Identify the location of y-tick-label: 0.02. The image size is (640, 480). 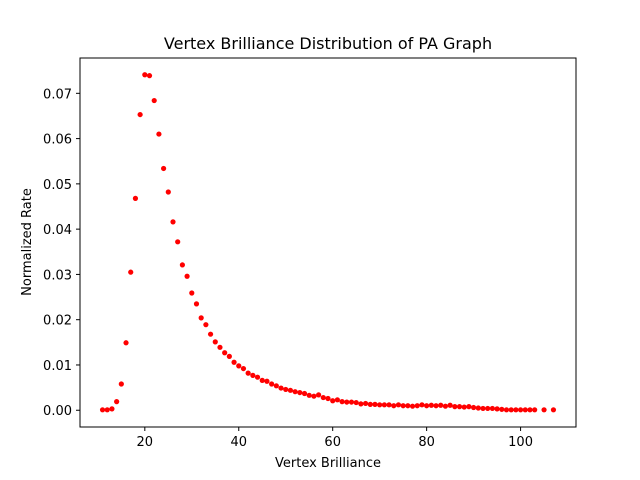
(57, 321).